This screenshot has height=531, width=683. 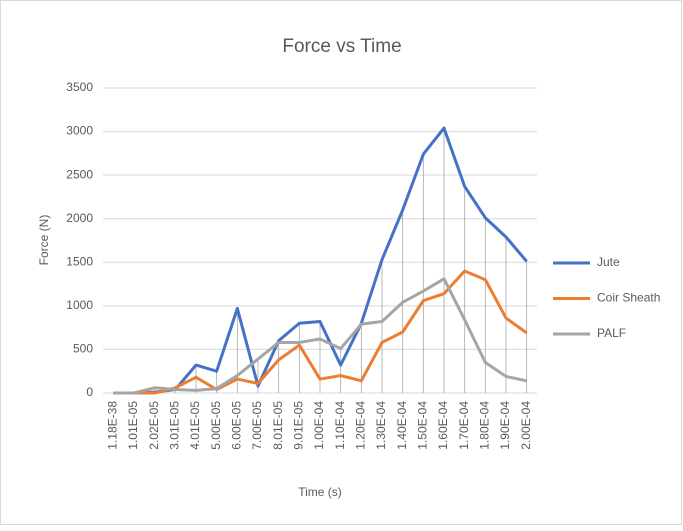 What do you see at coordinates (608, 262) in the screenshot?
I see `legend-label: Jute` at bounding box center [608, 262].